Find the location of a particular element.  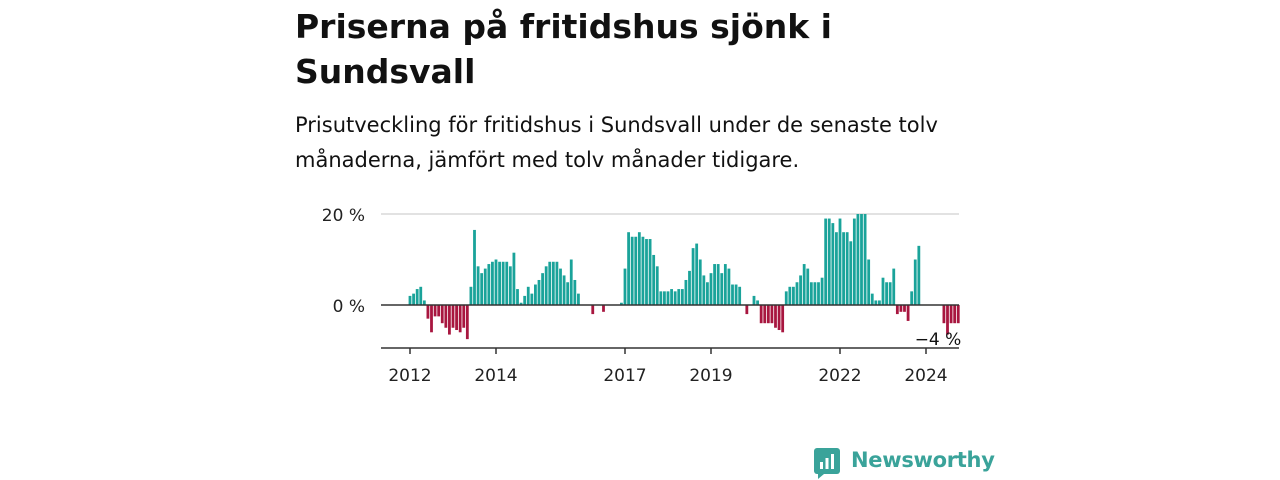

y-tick-label: 0 % is located at coordinates (349, 307).